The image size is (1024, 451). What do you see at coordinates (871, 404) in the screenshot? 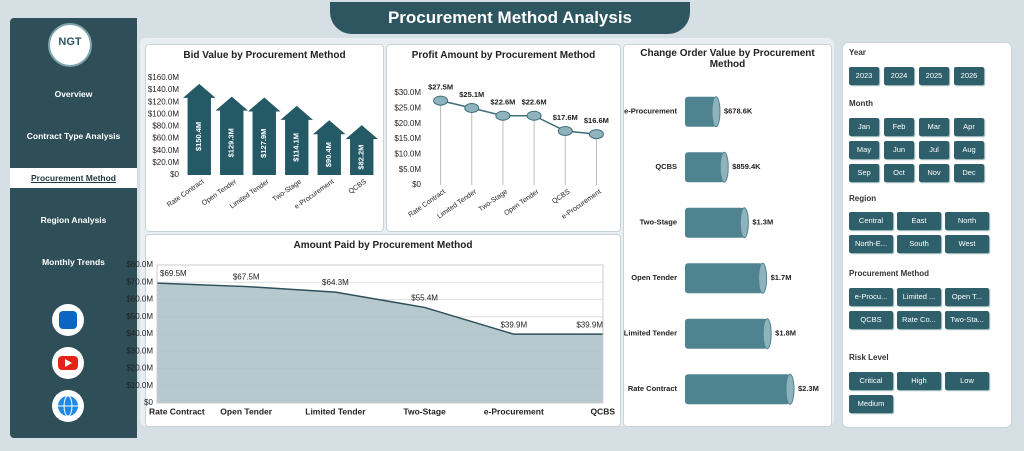
I see `slicer-button: Medium` at bounding box center [871, 404].